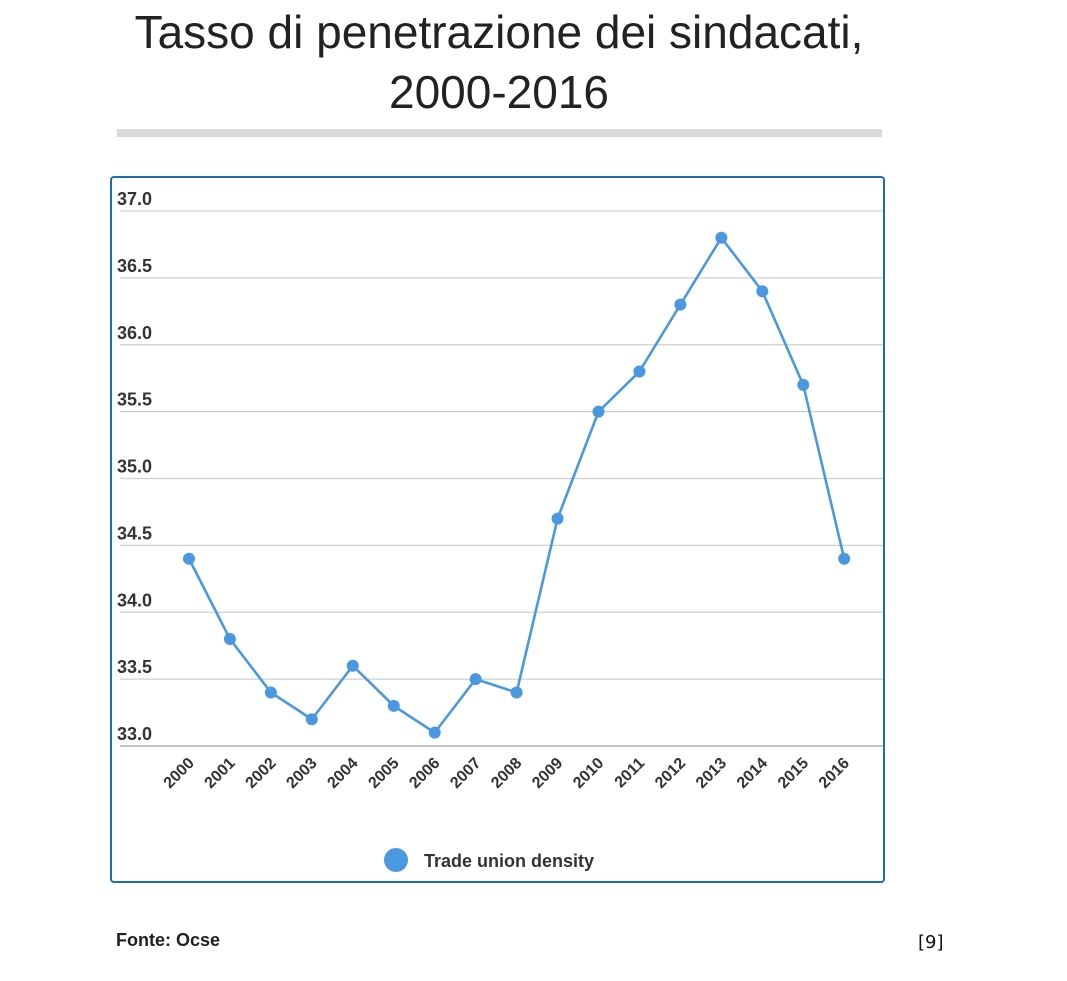  I want to click on y-tick-label: 34.0, so click(134, 600).